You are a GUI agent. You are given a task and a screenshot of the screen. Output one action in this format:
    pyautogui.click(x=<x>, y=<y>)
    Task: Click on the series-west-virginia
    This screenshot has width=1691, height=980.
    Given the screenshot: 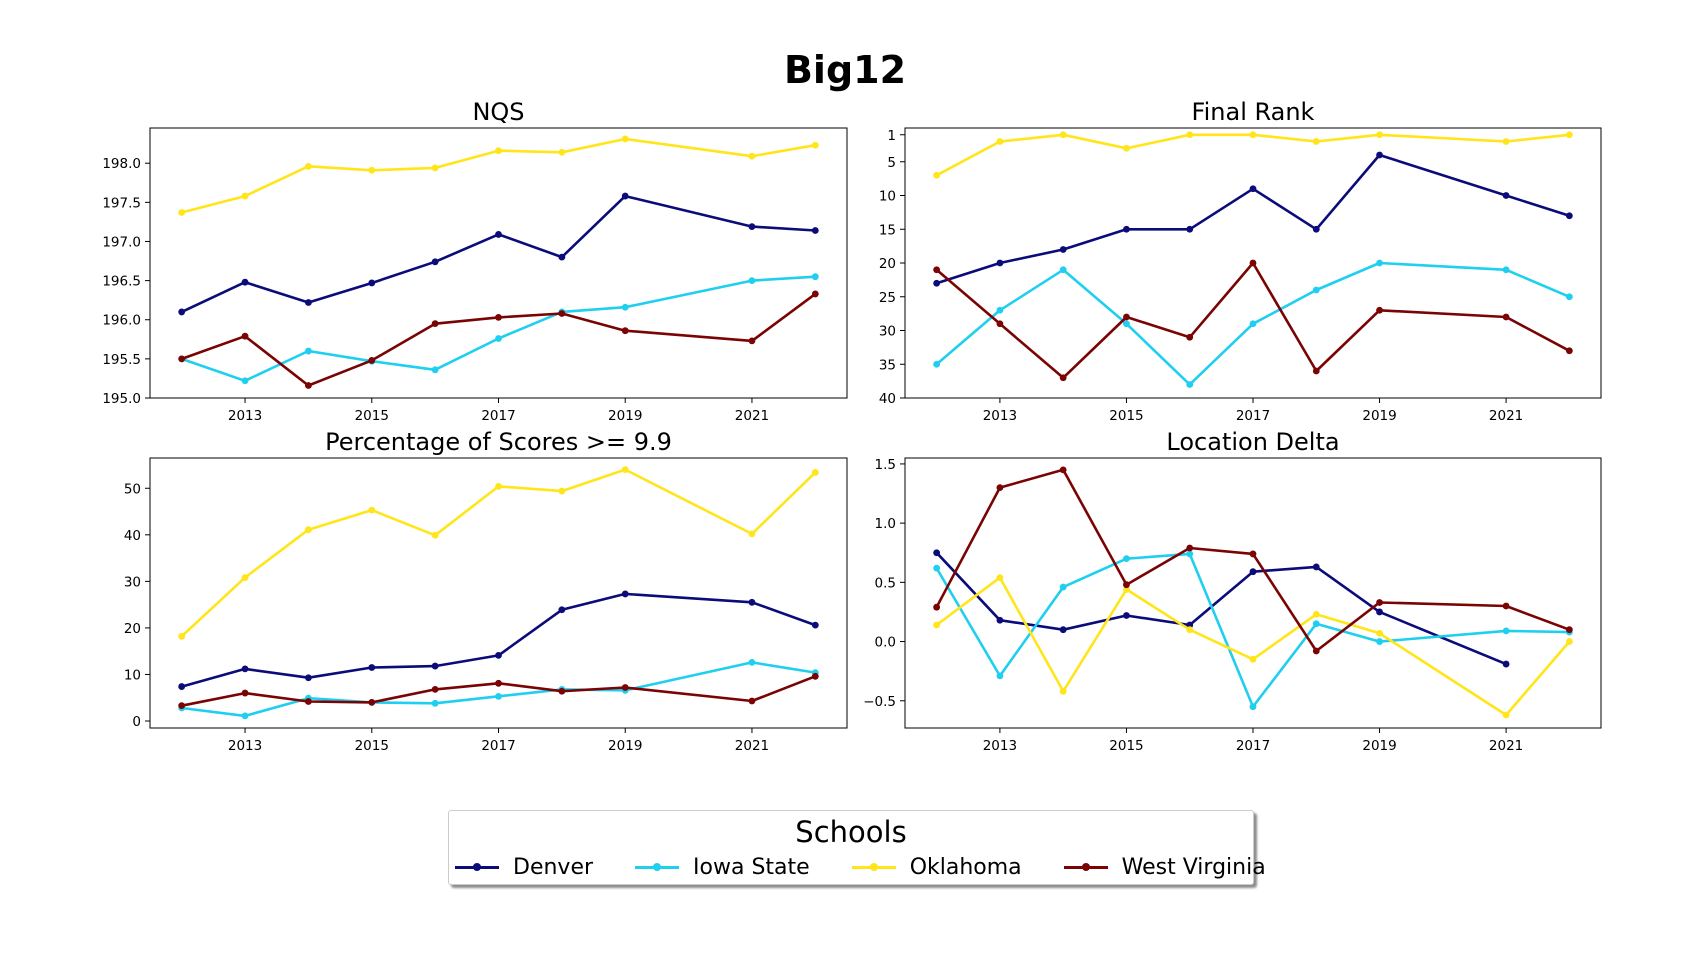 What is the action you would take?
    pyautogui.click(x=1253, y=320)
    